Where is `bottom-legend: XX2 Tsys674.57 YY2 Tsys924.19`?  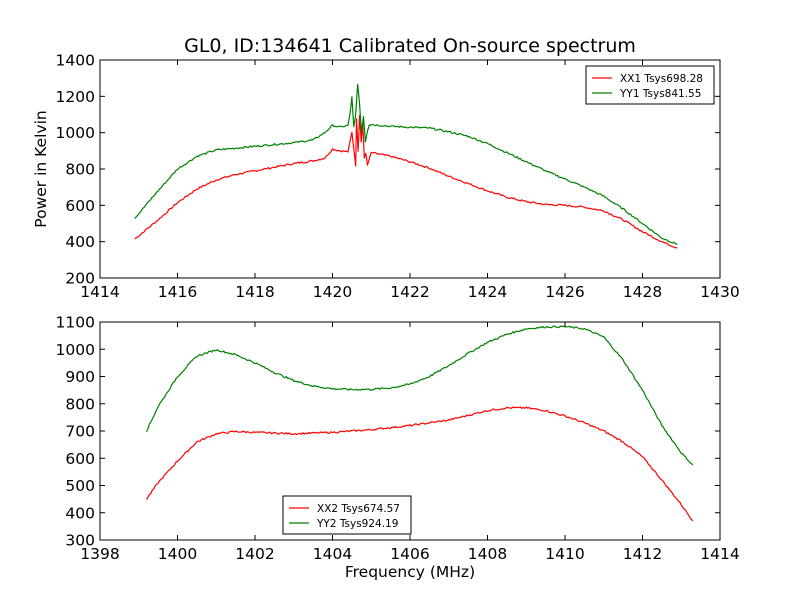
bottom-legend: XX2 Tsys674.57 YY2 Tsys924.19 is located at coordinates (347, 515).